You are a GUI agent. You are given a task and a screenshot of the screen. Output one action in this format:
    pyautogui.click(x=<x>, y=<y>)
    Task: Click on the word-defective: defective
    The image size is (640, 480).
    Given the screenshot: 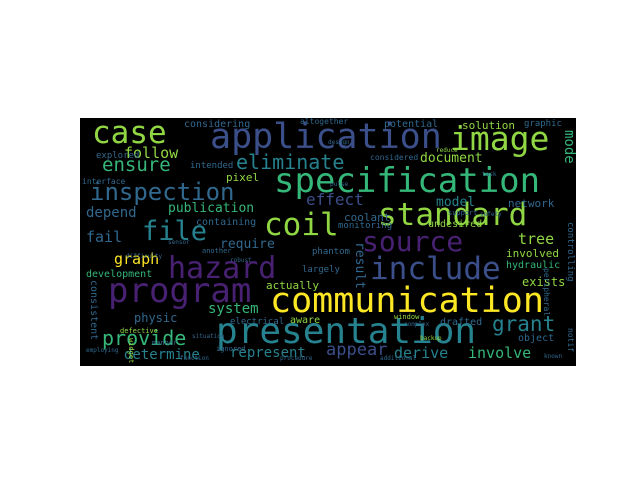 What is the action you would take?
    pyautogui.click(x=139, y=331)
    